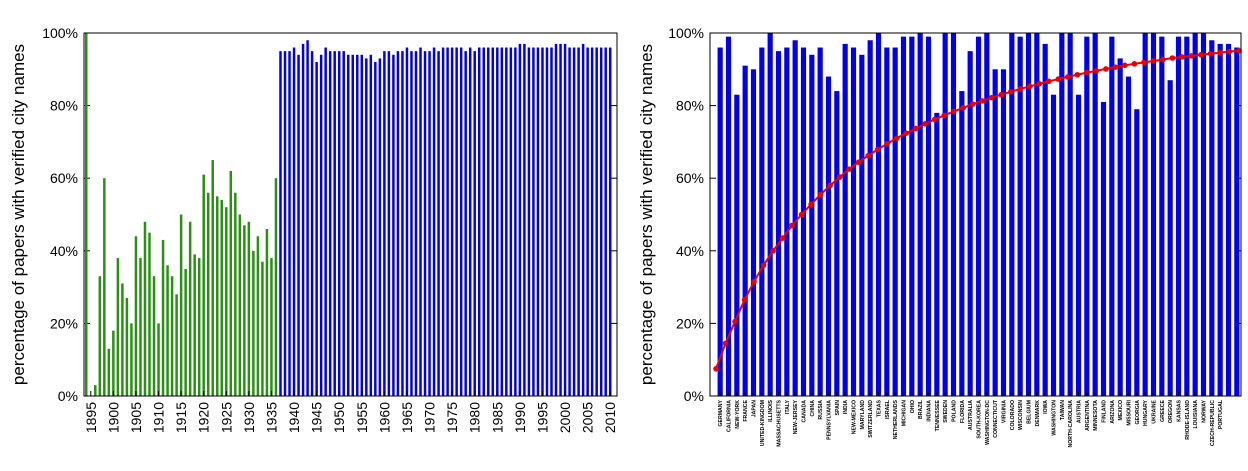  I want to click on x-tick-label: 1995, so click(542, 417).